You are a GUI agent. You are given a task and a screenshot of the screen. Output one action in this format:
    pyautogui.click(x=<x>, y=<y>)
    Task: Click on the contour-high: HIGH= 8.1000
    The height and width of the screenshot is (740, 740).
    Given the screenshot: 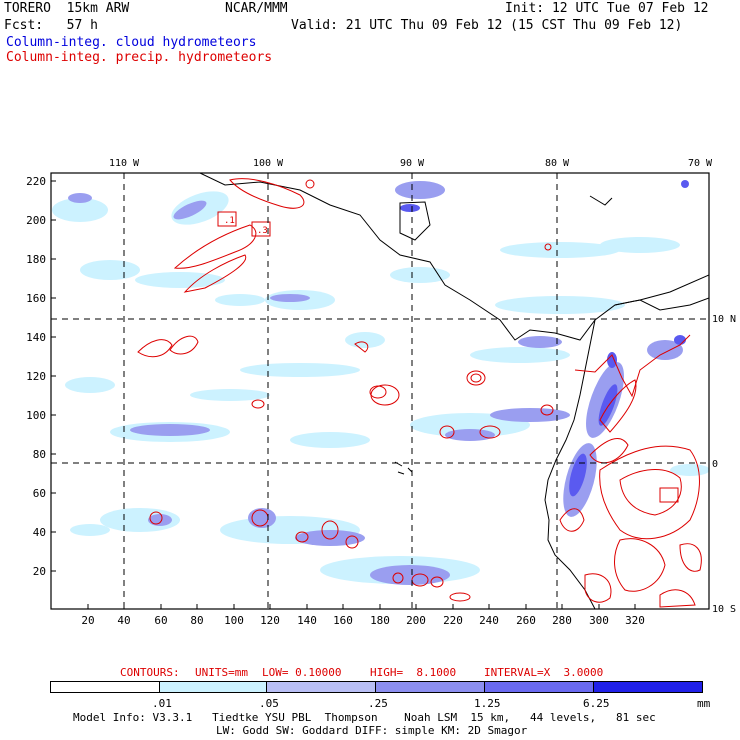 What is the action you would take?
    pyautogui.click(x=413, y=672)
    